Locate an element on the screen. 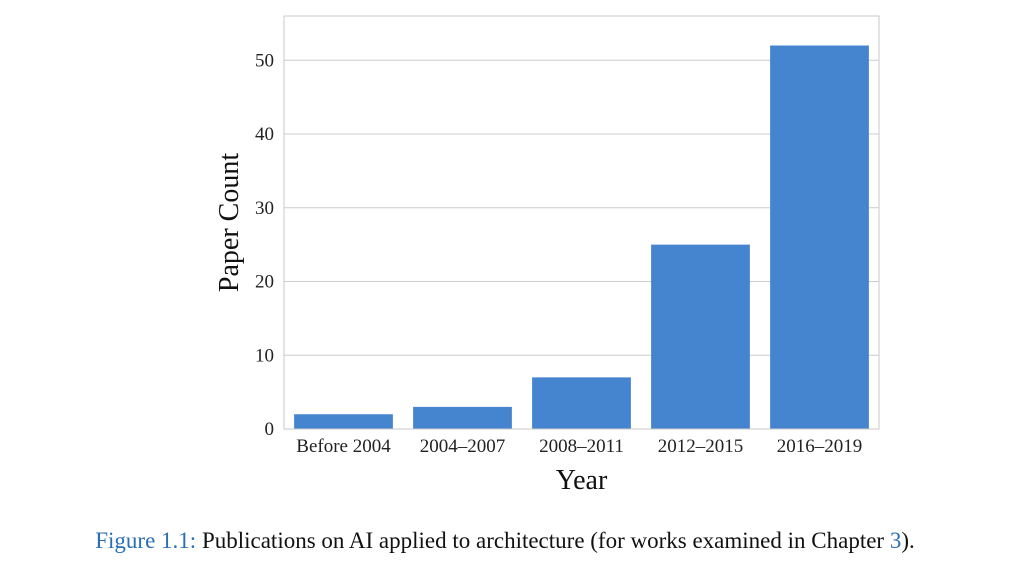 The height and width of the screenshot is (576, 1010). caption-chapter-ref: 3 is located at coordinates (895, 540).